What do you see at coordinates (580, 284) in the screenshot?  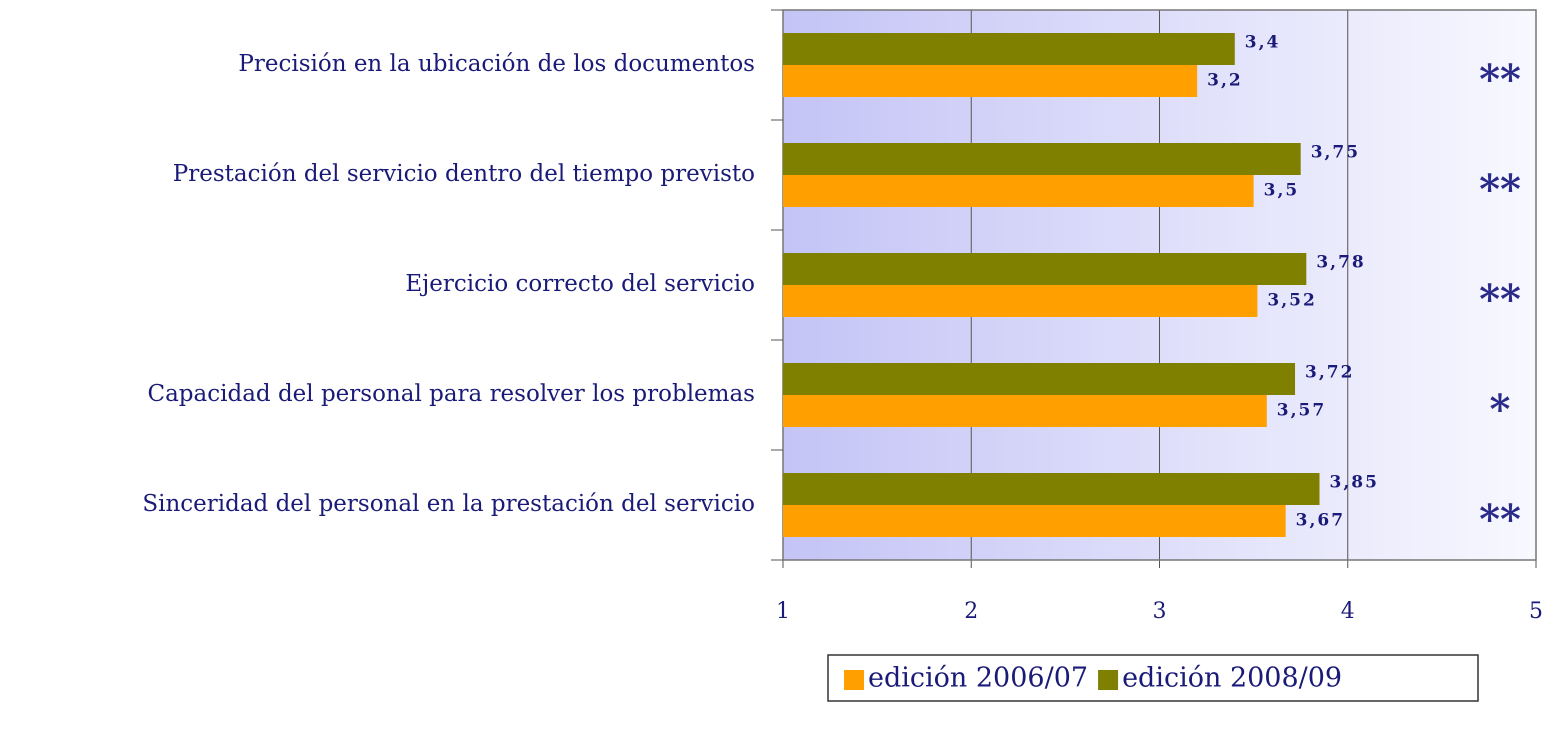 I see `category-label: Ejercicio correcto del servicio` at bounding box center [580, 284].